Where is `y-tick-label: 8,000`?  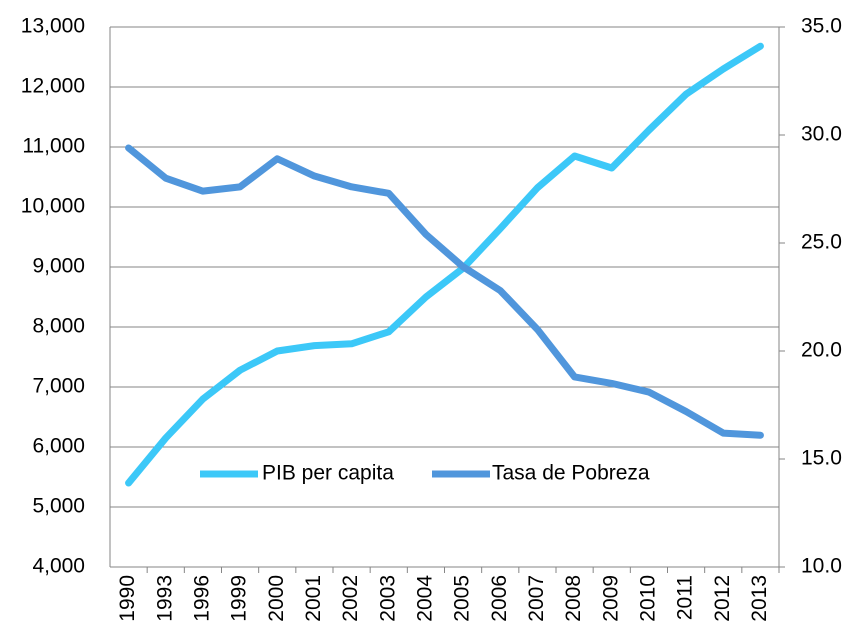
y-tick-label: 8,000 is located at coordinates (58, 326).